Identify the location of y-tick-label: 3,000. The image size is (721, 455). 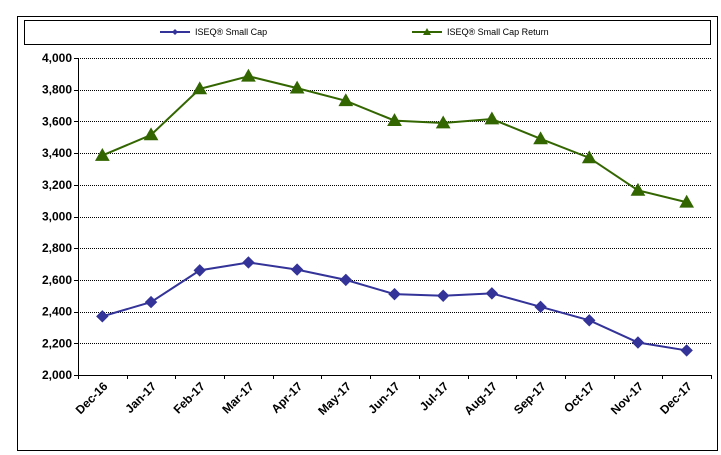
(57, 217).